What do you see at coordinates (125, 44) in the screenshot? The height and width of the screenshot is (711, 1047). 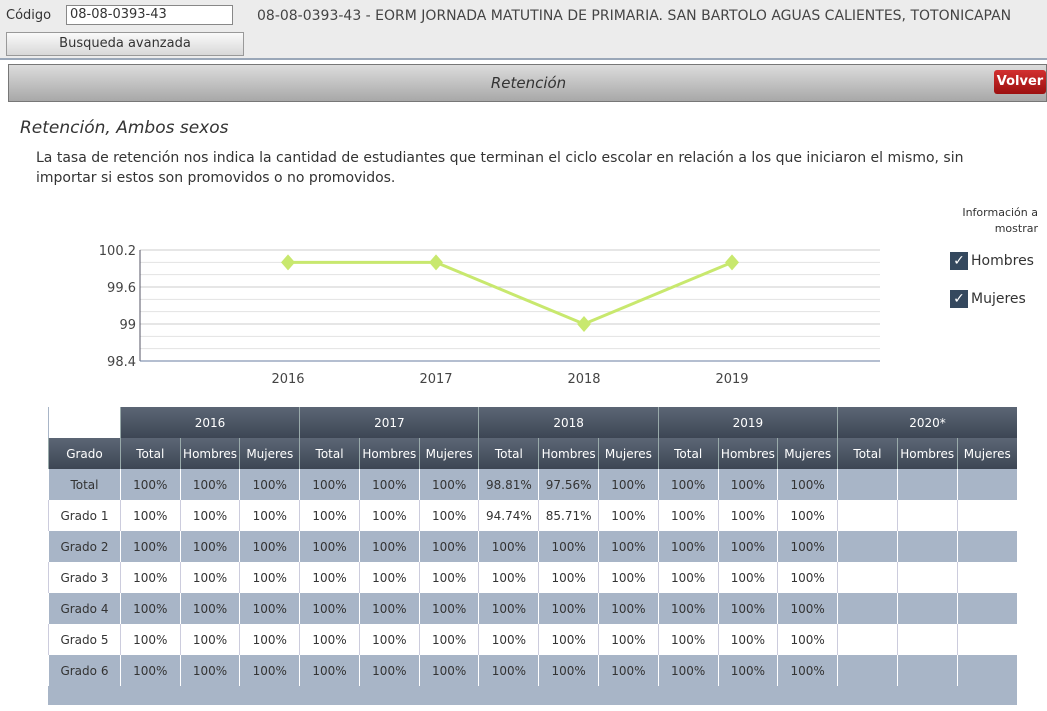 I see `search-button: Busqueda avanzada` at bounding box center [125, 44].